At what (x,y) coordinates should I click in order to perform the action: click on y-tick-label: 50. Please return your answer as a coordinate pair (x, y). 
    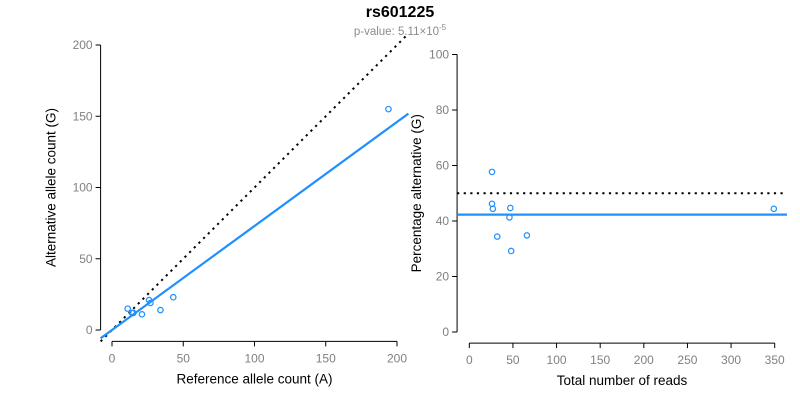
    Looking at the image, I should click on (86, 259).